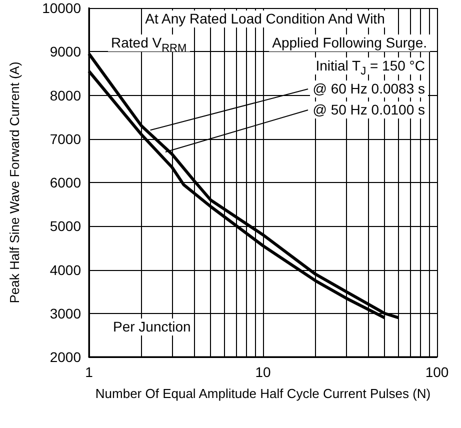 The image size is (461, 428). I want to click on annotation: Applied Following Surge., so click(349, 43).